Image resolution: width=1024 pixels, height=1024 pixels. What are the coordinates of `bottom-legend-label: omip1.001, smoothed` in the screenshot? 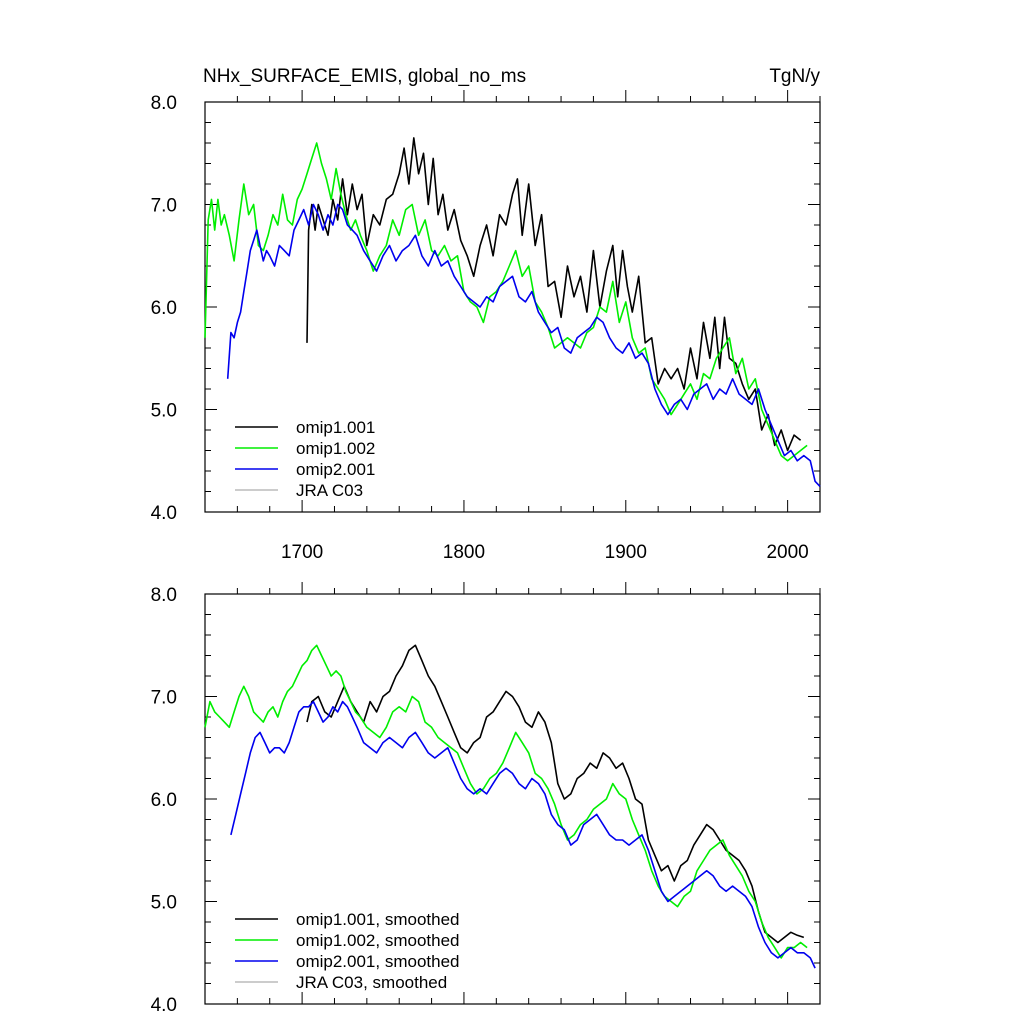 It's located at (378, 919).